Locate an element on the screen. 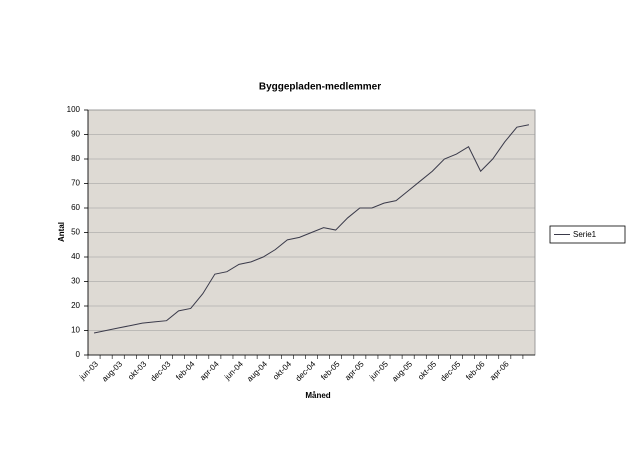 This screenshot has width=640, height=465. x-tick-label: dec-03 is located at coordinates (161, 371).